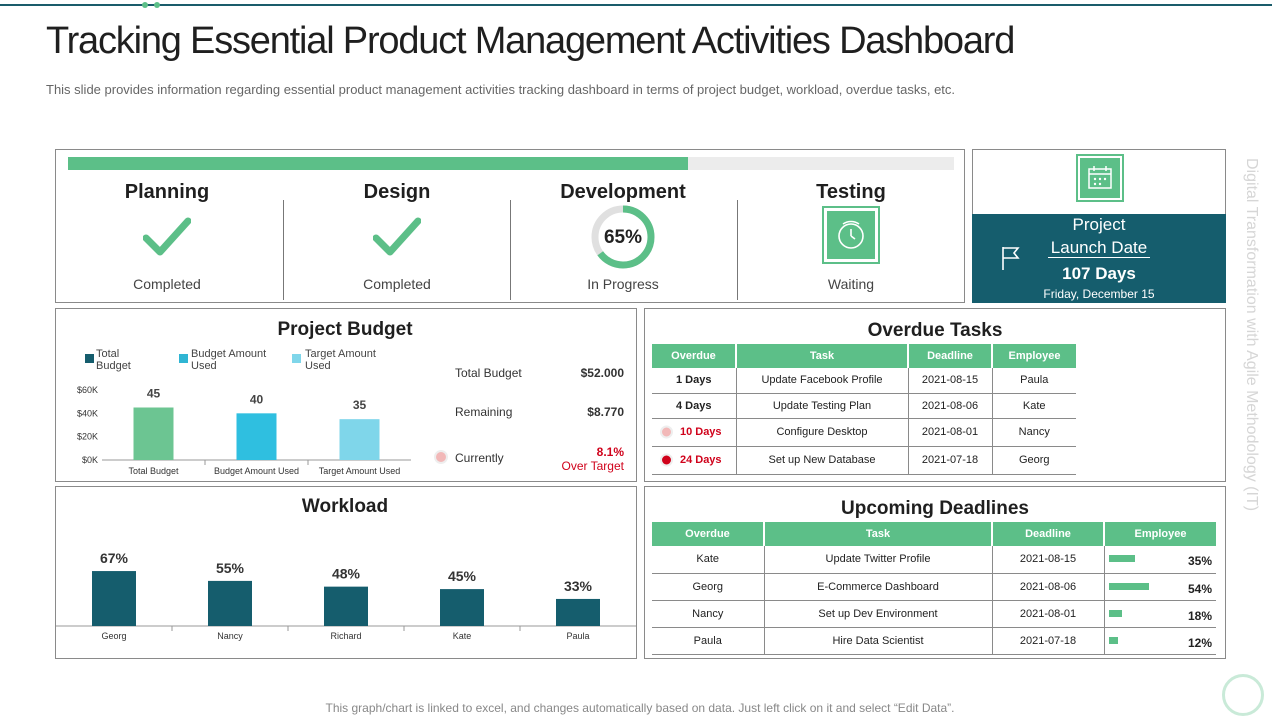 The width and height of the screenshot is (1280, 720). What do you see at coordinates (484, 412) in the screenshot?
I see `remaining-label: Remaining` at bounding box center [484, 412].